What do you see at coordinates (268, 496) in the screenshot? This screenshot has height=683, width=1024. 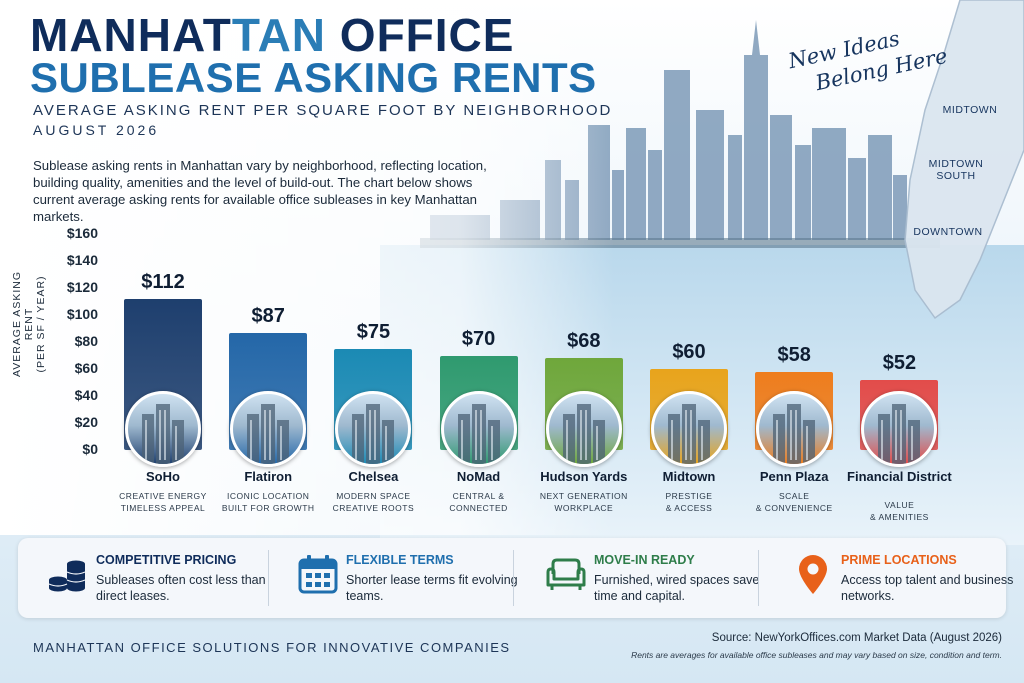 I see `category-description-line: ICONIC LOCATION` at bounding box center [268, 496].